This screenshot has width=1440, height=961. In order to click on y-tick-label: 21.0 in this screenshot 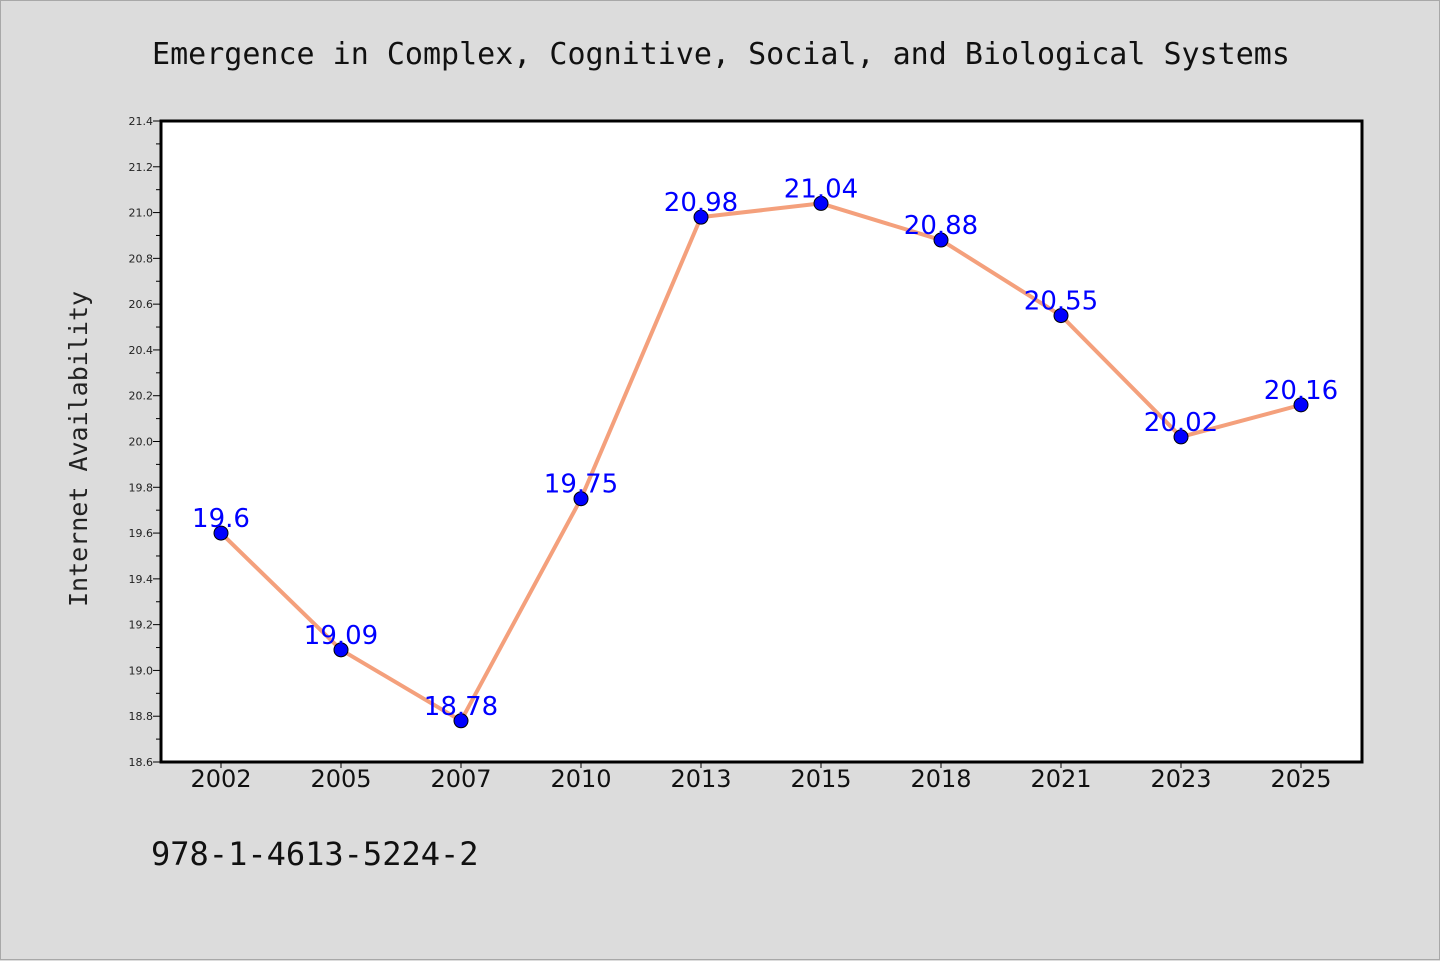, I will do `click(141, 213)`.